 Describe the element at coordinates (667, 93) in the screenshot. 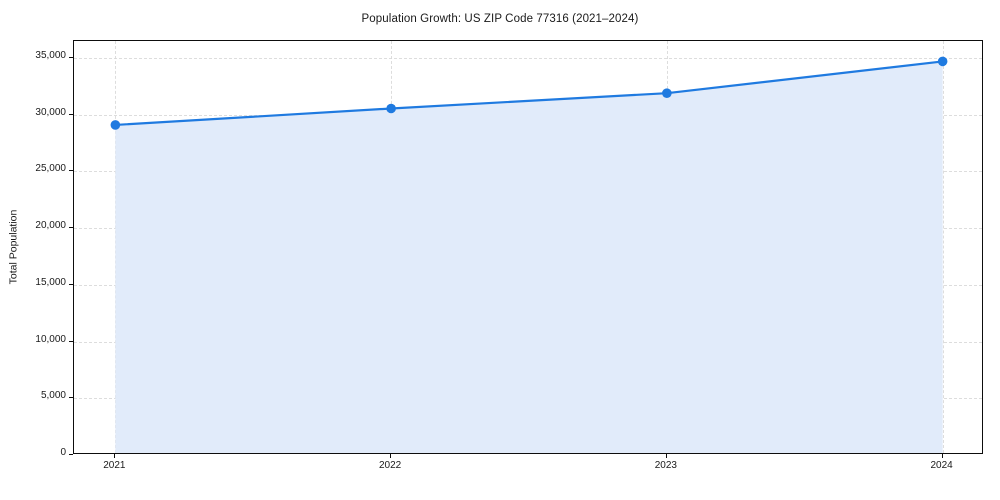

I see `data-point-marker: 2023: 31,900` at that location.